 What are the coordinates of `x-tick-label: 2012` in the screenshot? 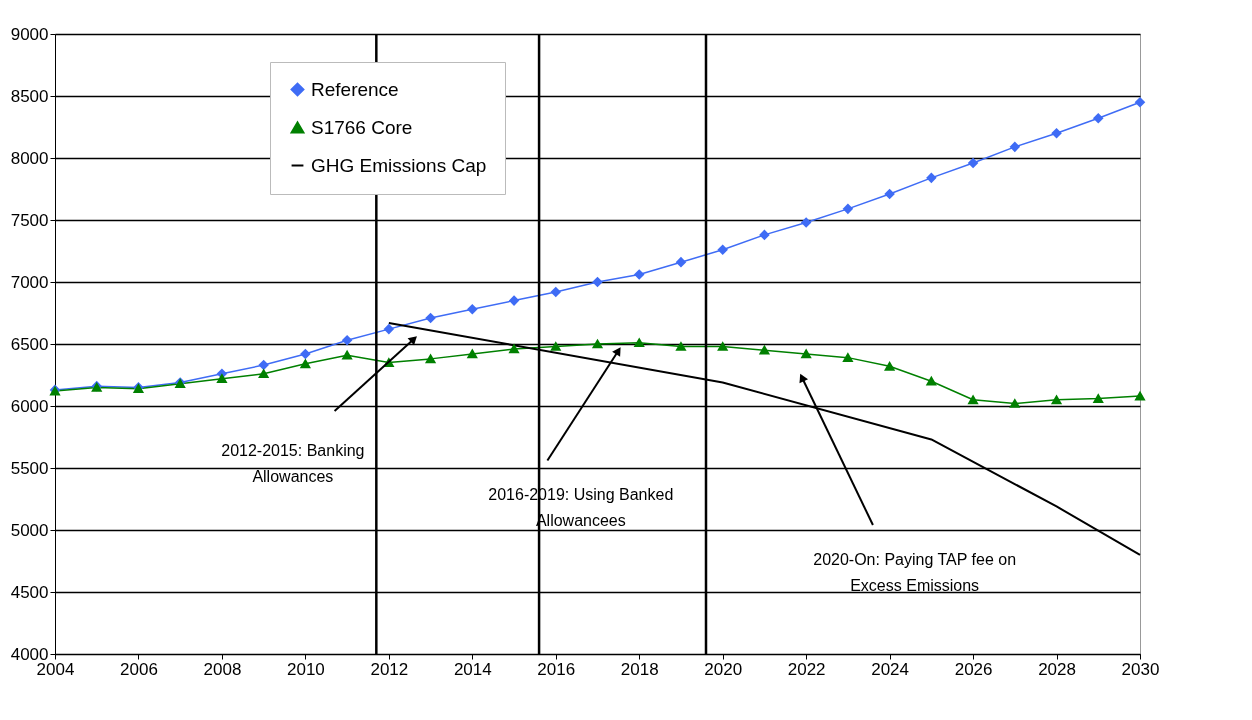 It's located at (389, 669).